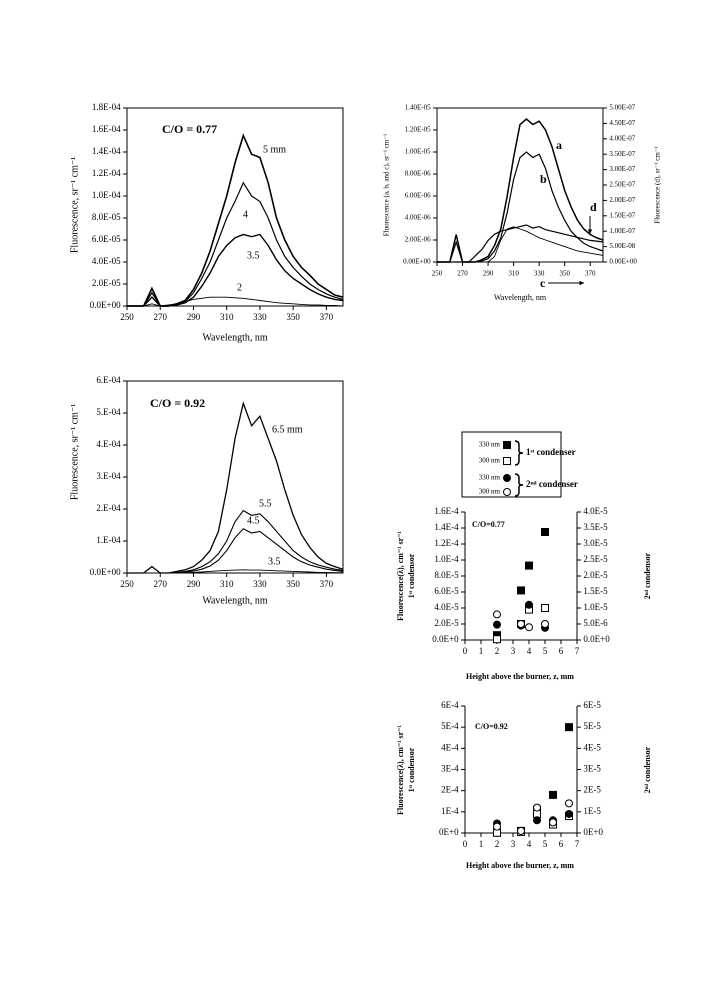 The height and width of the screenshot is (991, 725). Describe the element at coordinates (490, 461) in the screenshot. I see `legend-label: 300 nm` at that location.